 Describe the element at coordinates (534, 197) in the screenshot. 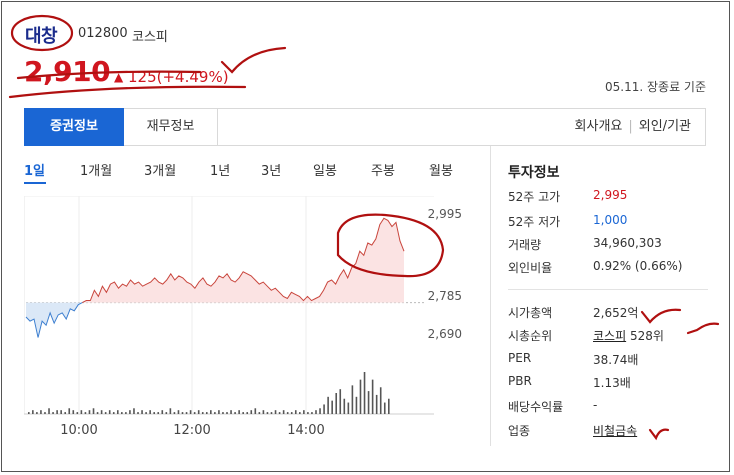

I see `info-label: 52주 고가` at that location.